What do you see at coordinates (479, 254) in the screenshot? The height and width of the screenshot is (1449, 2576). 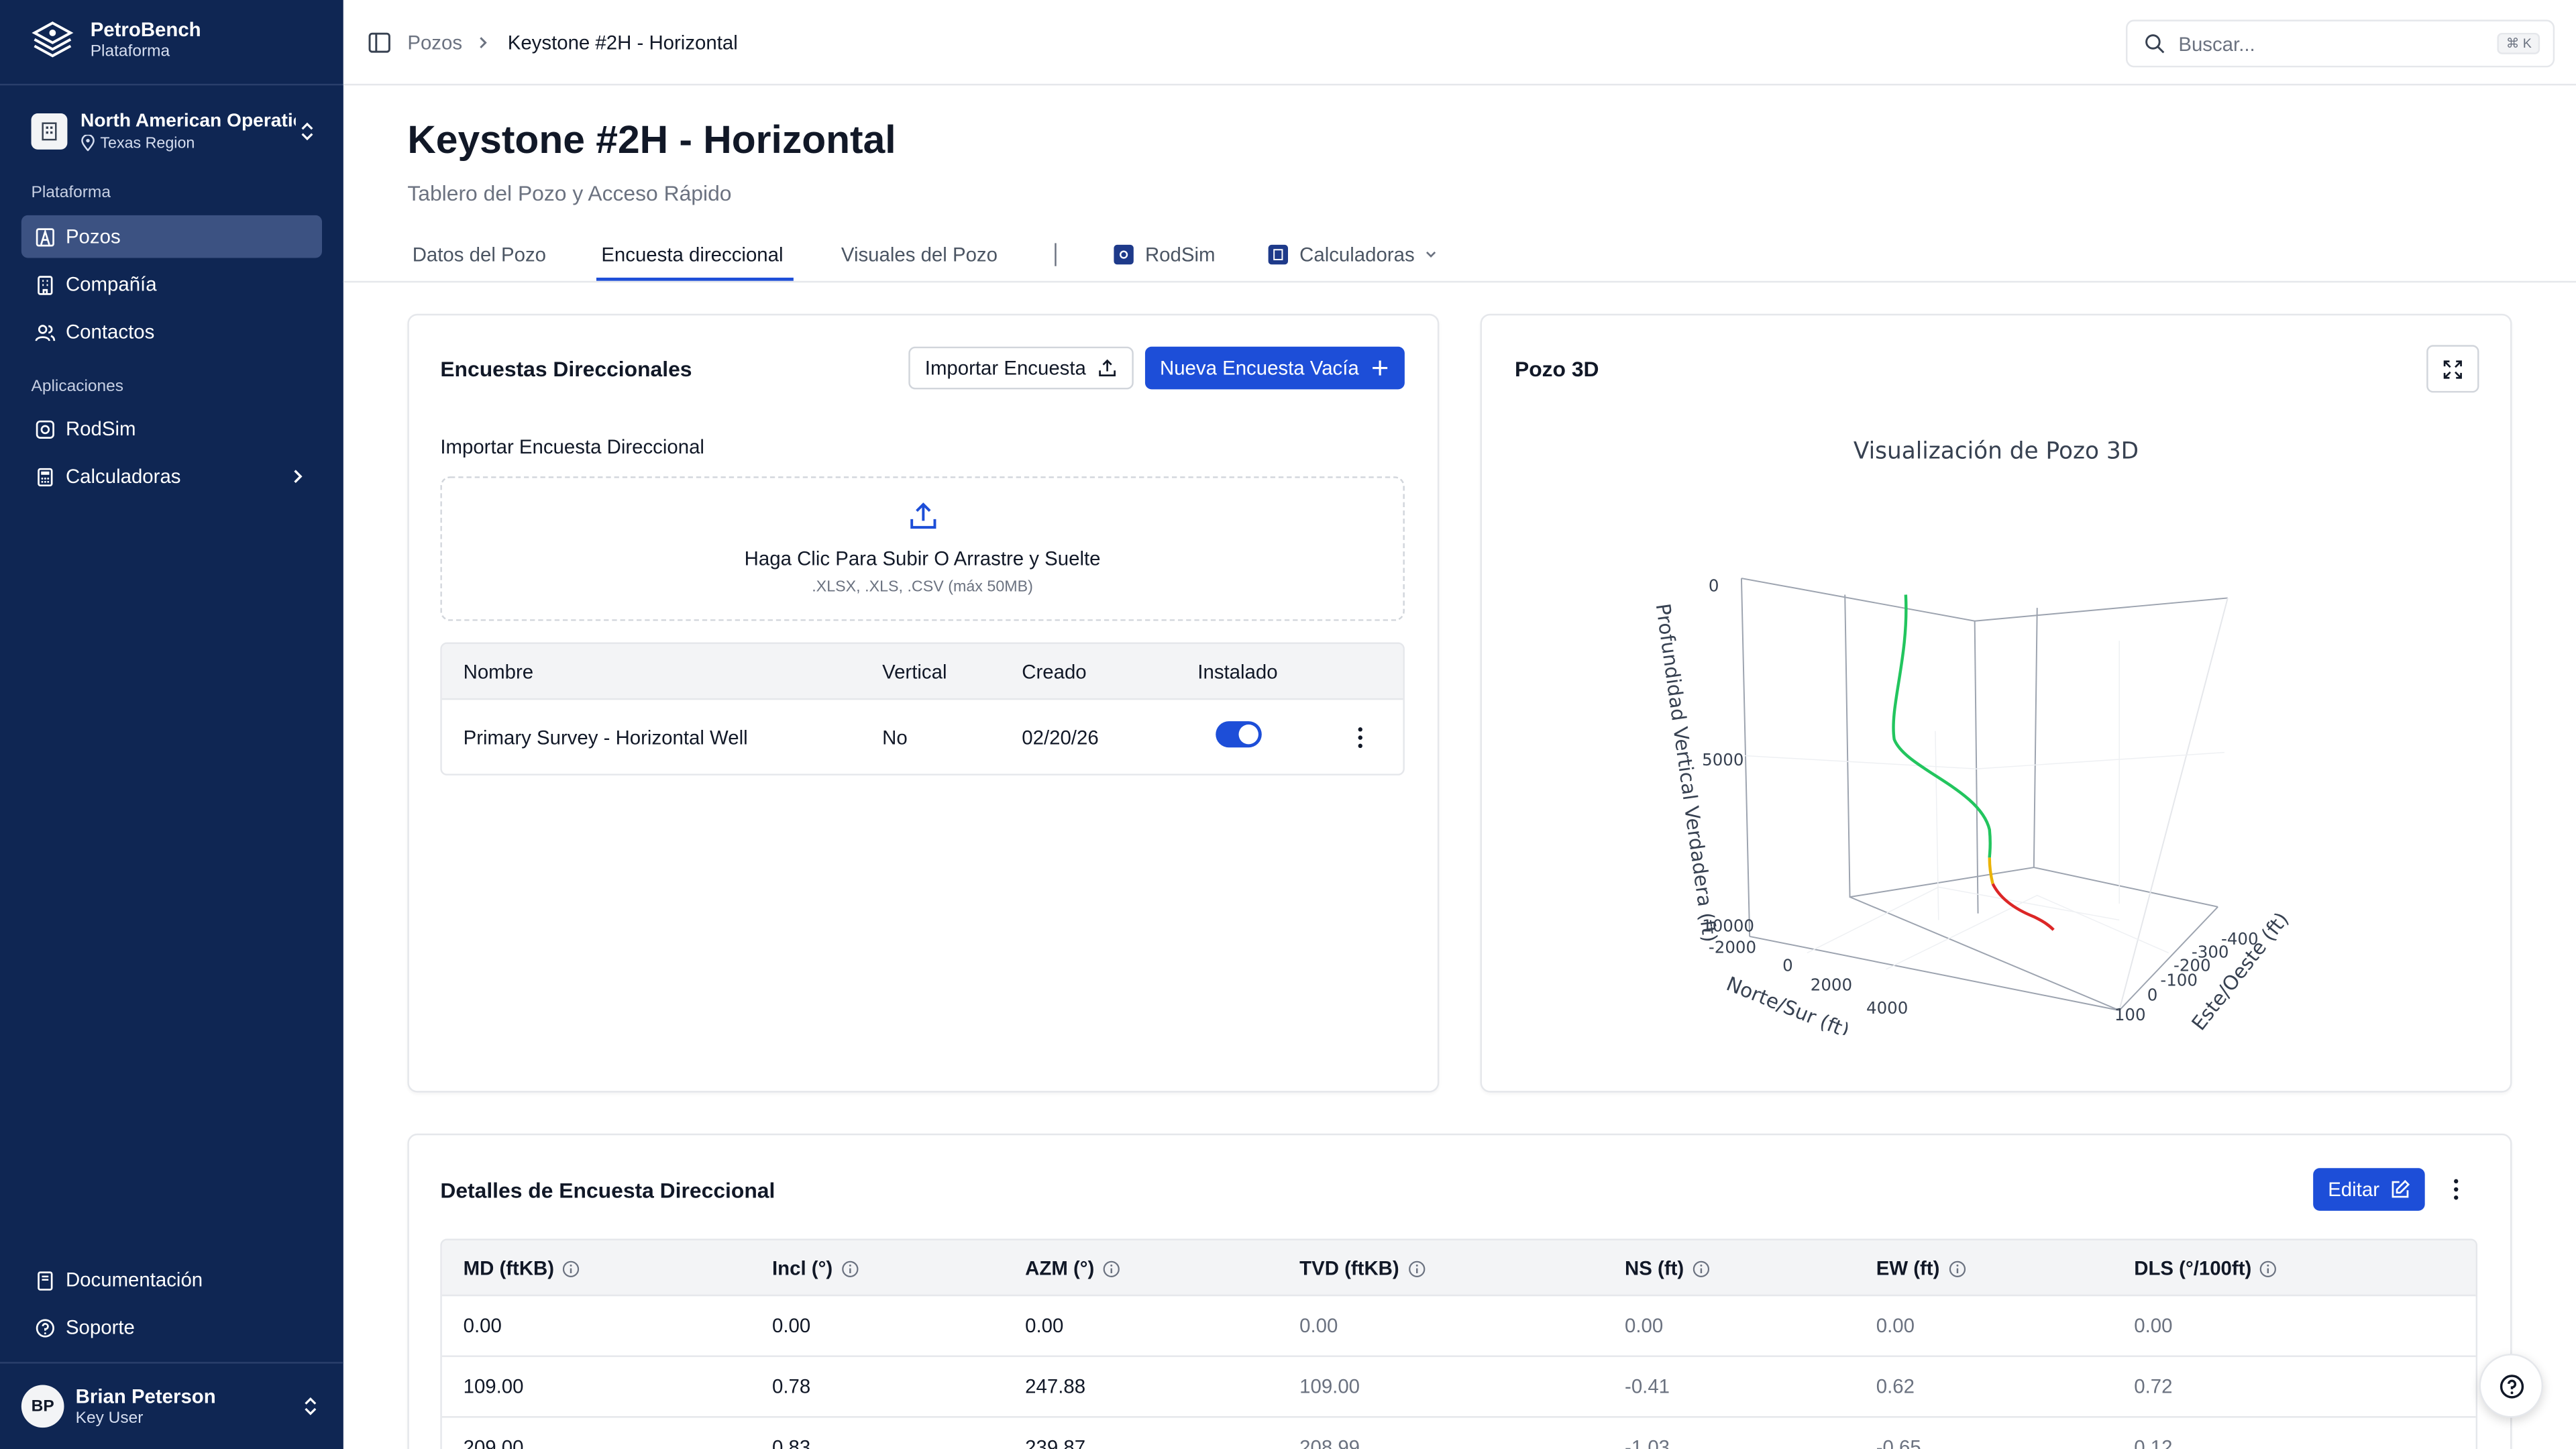 I see `tab-datos-del-pozo: Datos del Pozo` at bounding box center [479, 254].